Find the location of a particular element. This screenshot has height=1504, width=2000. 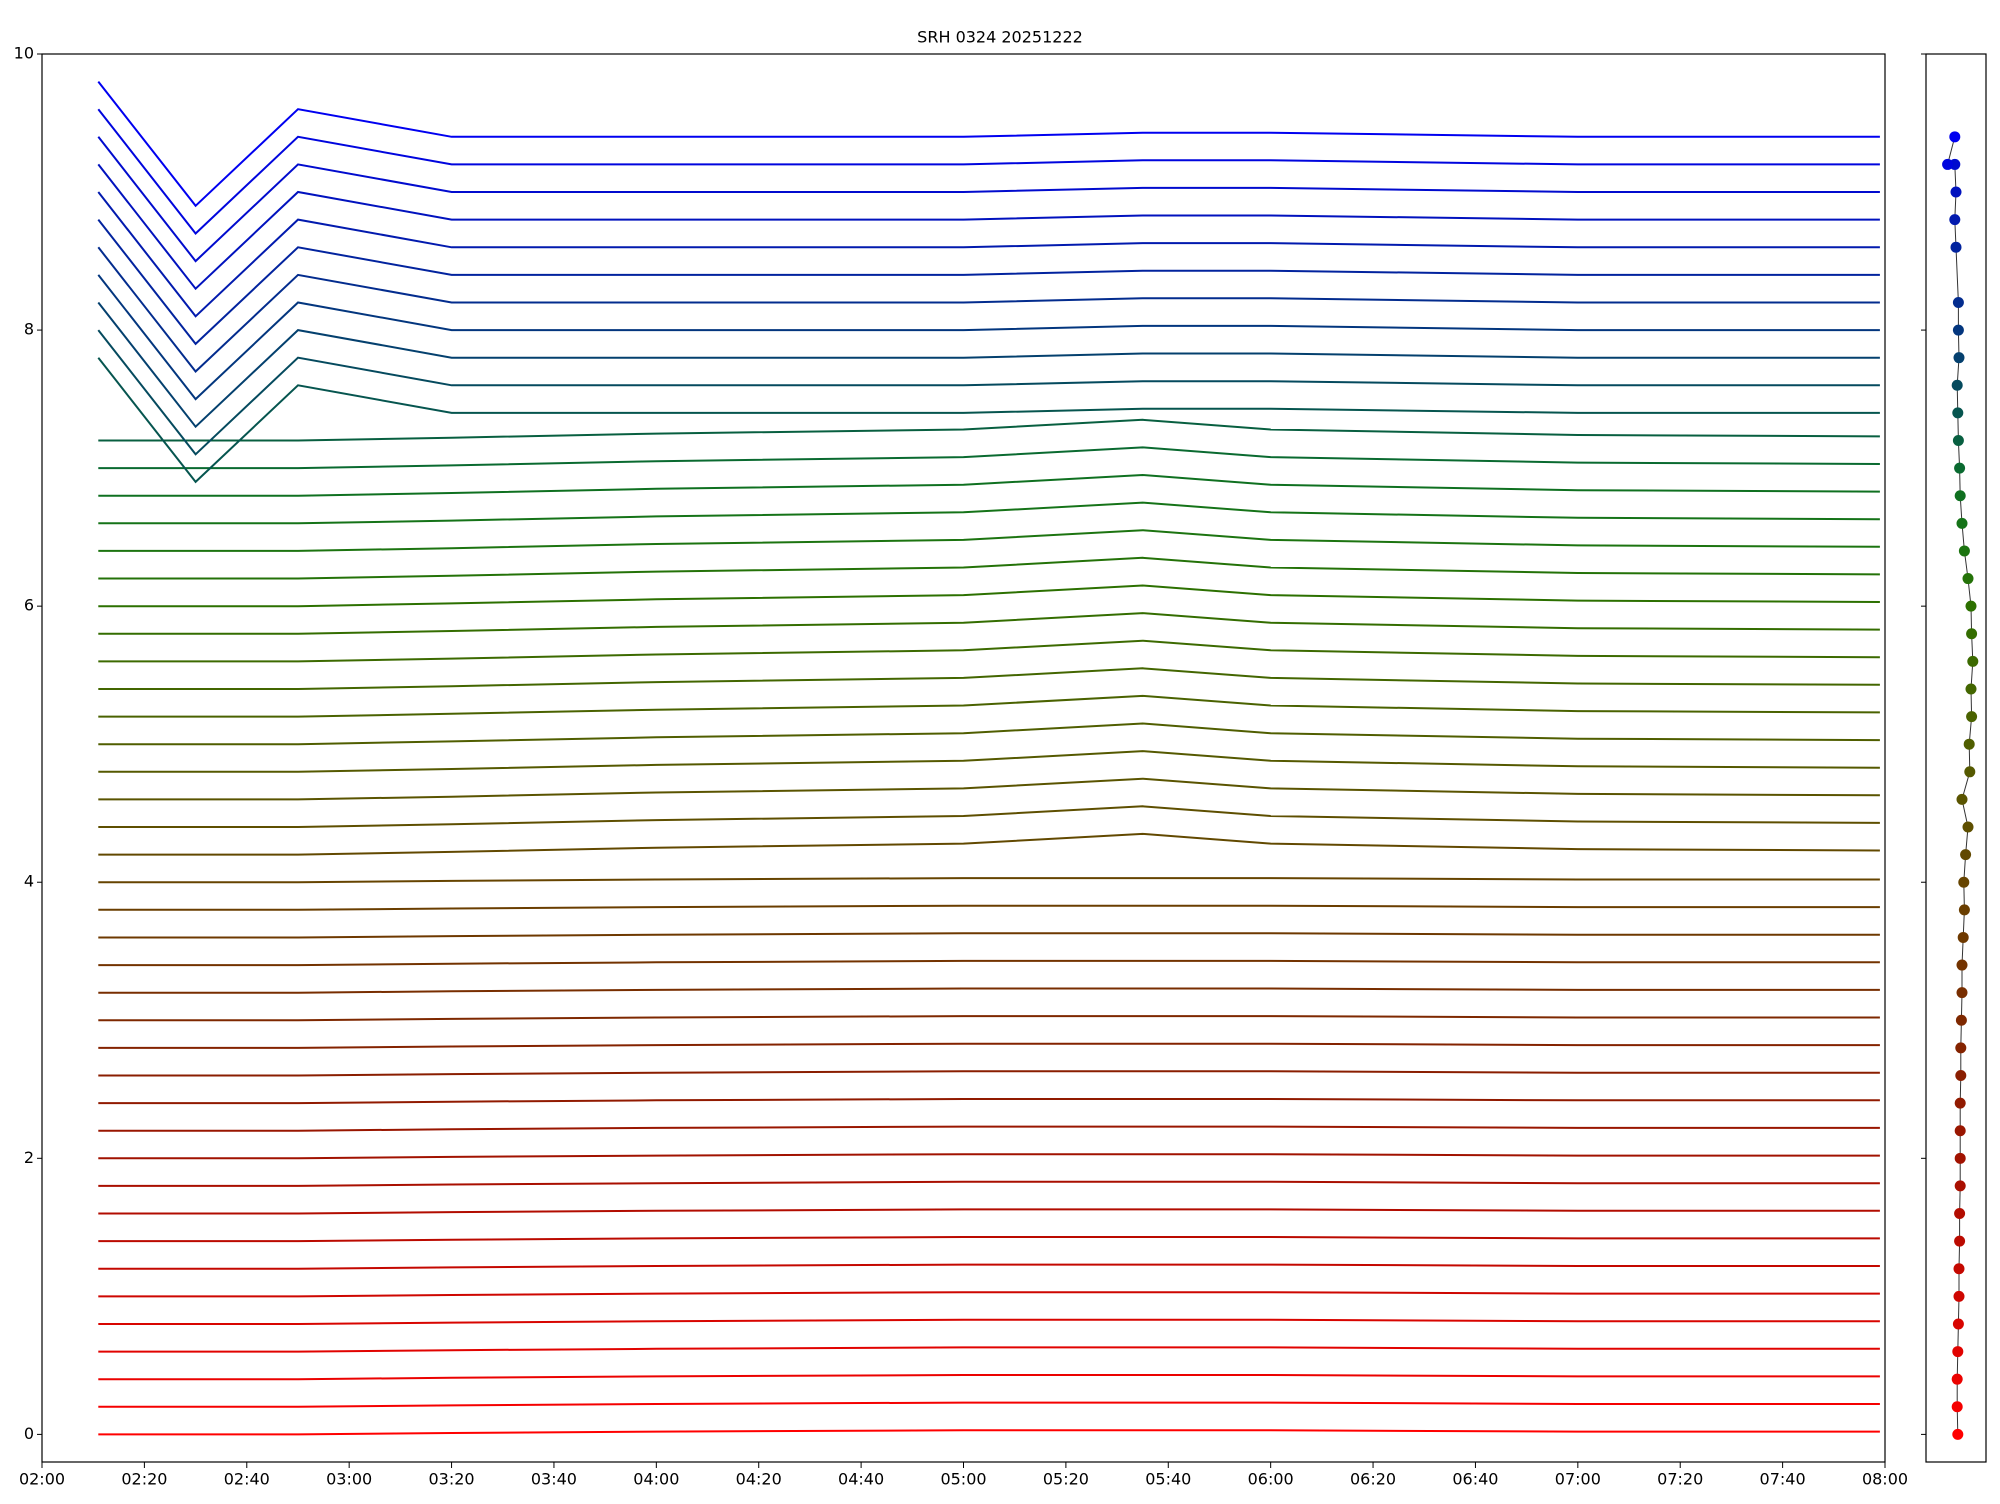

x-tick-label: 02:40 is located at coordinates (247, 1479).